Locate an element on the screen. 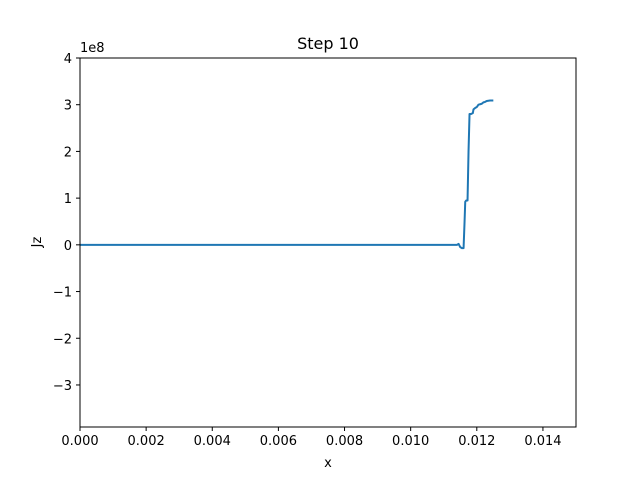 This screenshot has width=640, height=480. x-tick-label: 0.000 is located at coordinates (79, 441).